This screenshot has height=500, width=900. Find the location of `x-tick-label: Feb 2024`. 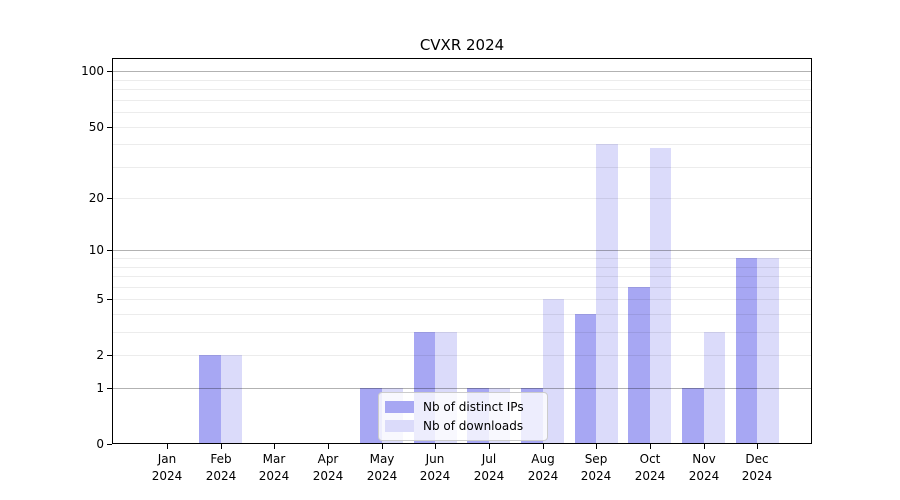

x-tick-label: Feb 2024 is located at coordinates (221, 467).